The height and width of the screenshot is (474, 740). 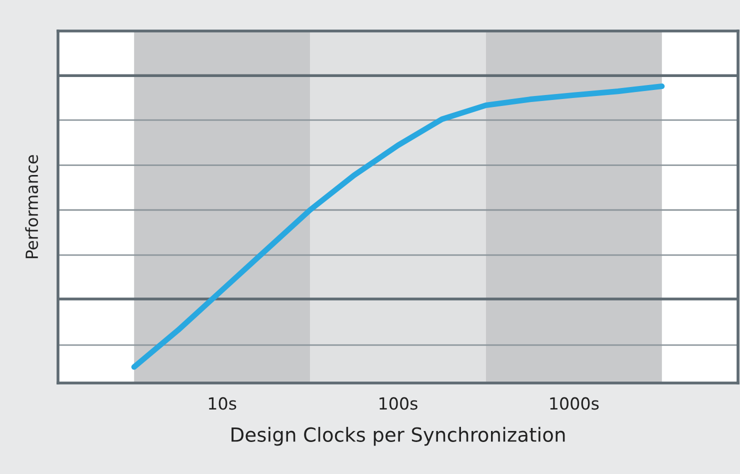 I want to click on y-axis-title: Performance, so click(x=31, y=206).